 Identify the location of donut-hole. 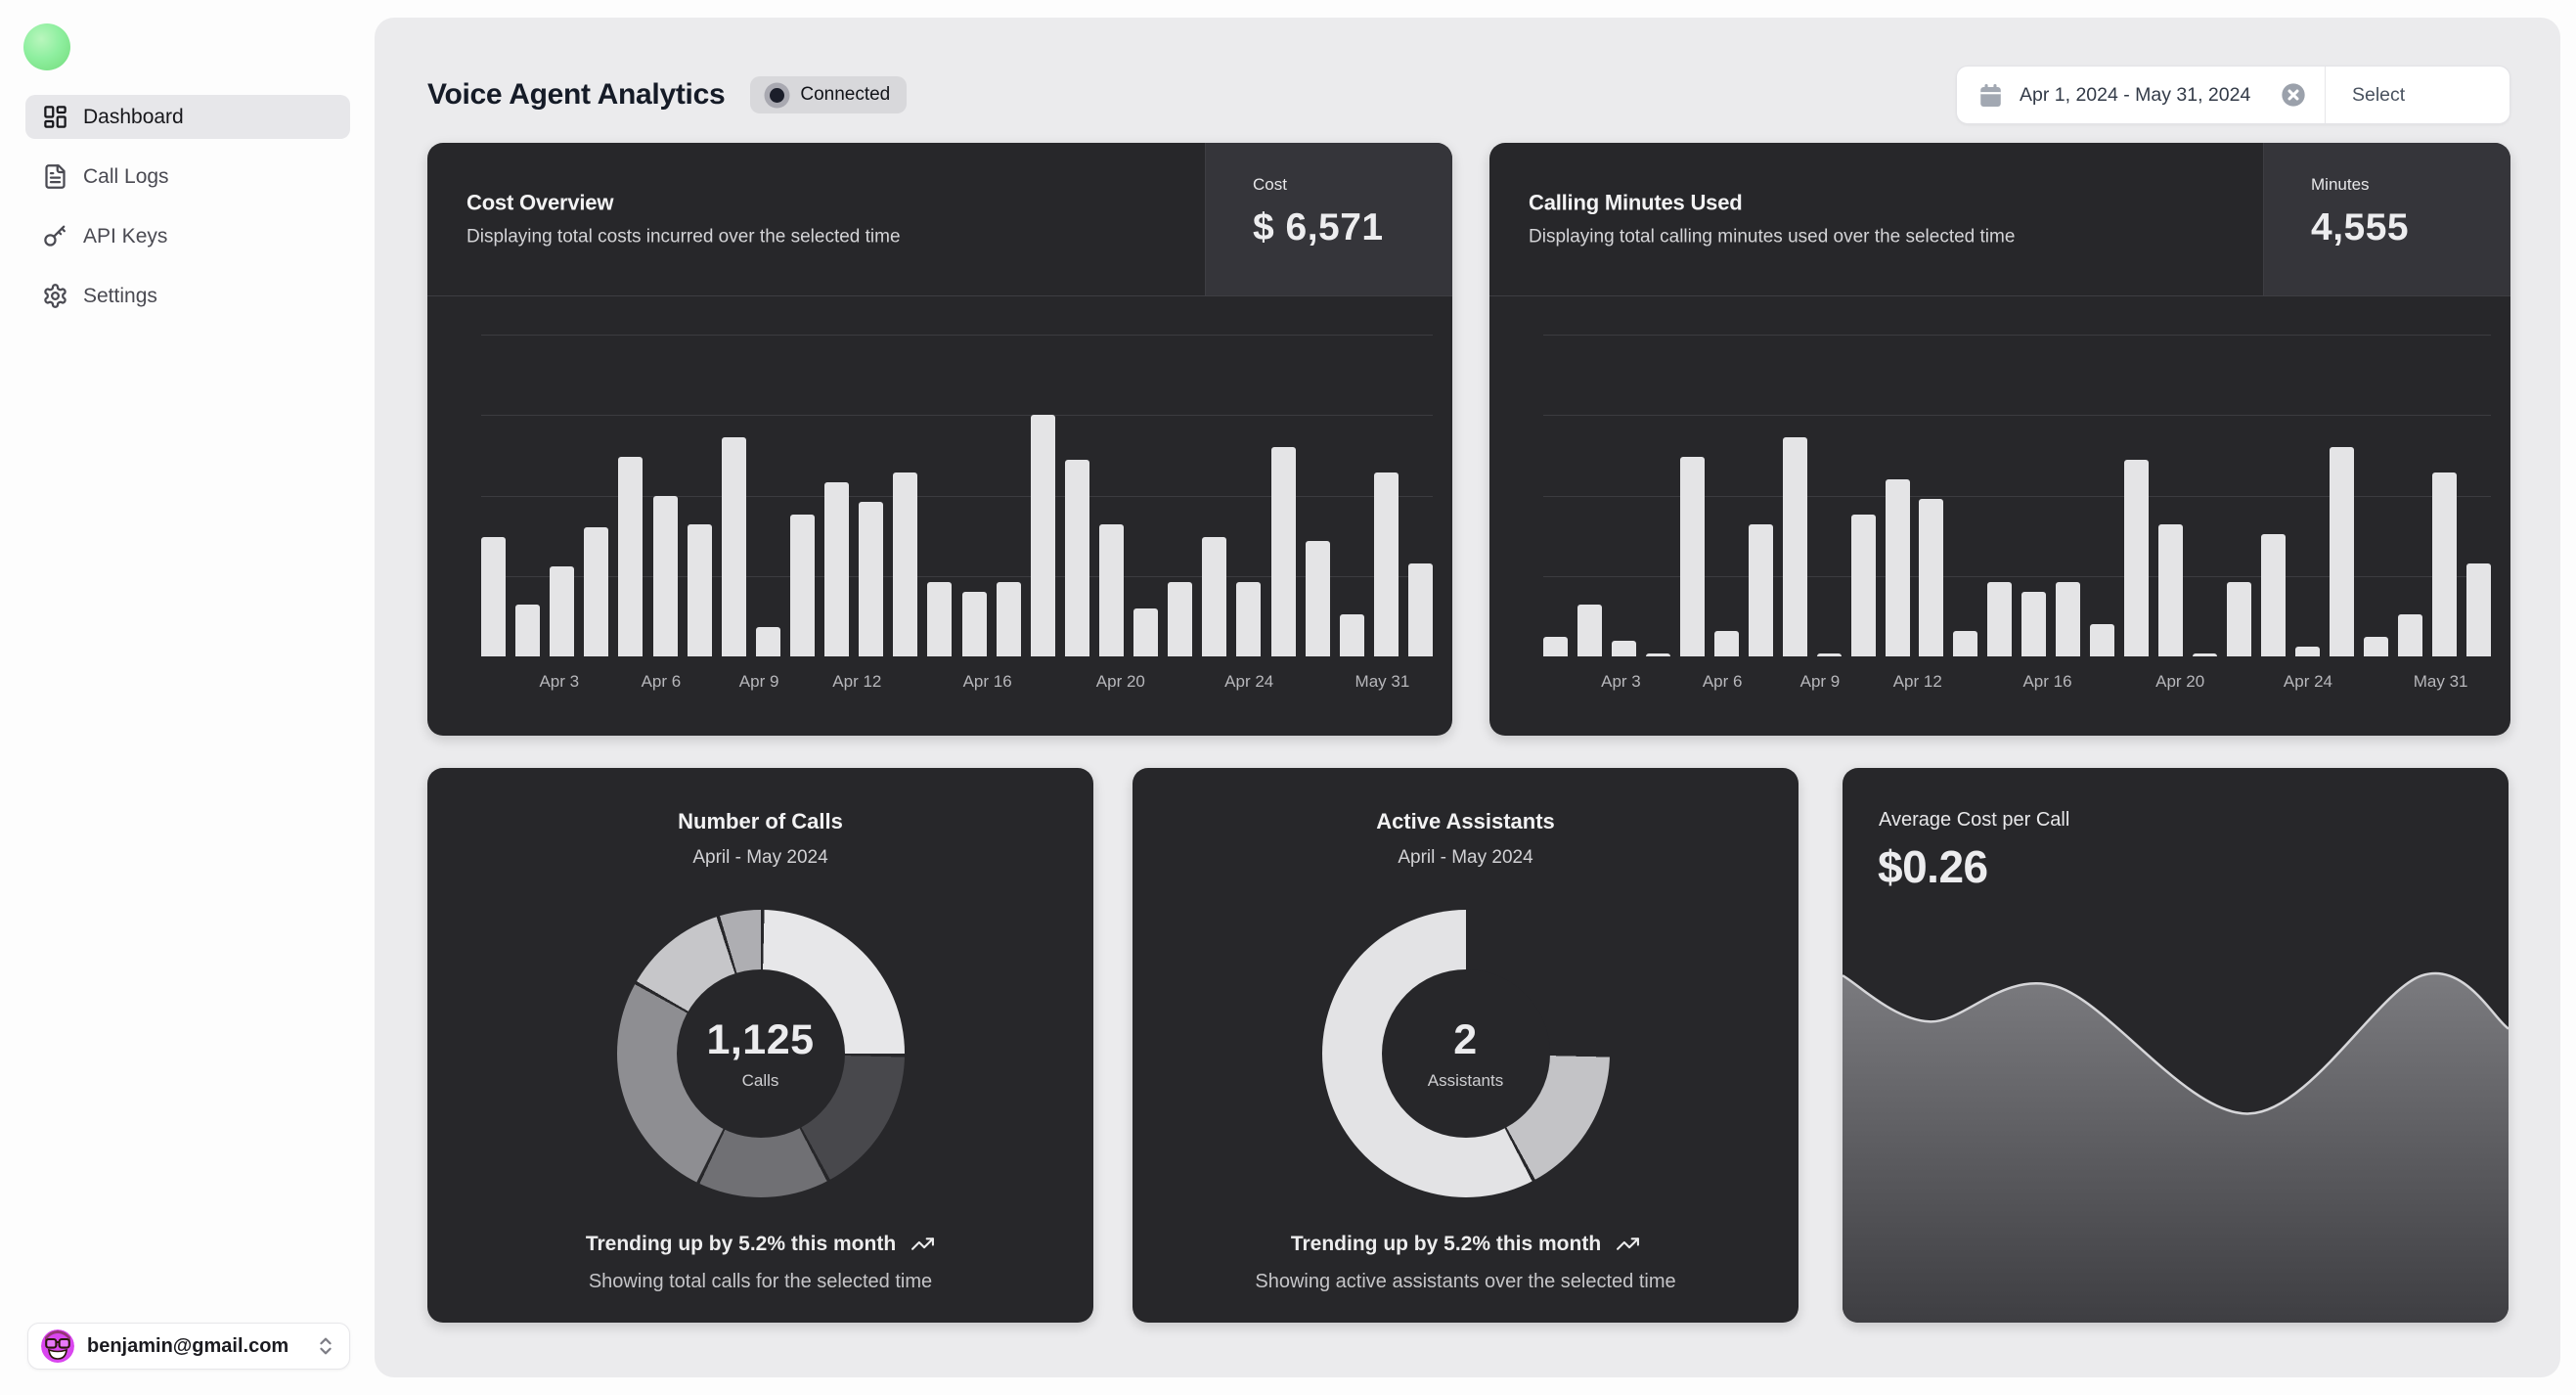
(1465, 1053).